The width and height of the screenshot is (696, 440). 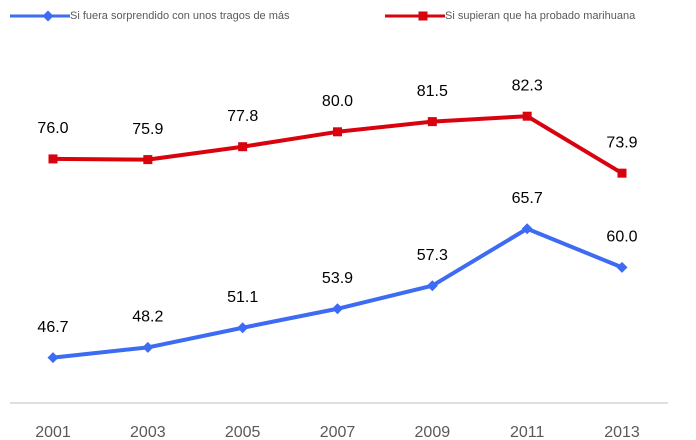 I want to click on x-tick-label: 2003, so click(x=148, y=432).